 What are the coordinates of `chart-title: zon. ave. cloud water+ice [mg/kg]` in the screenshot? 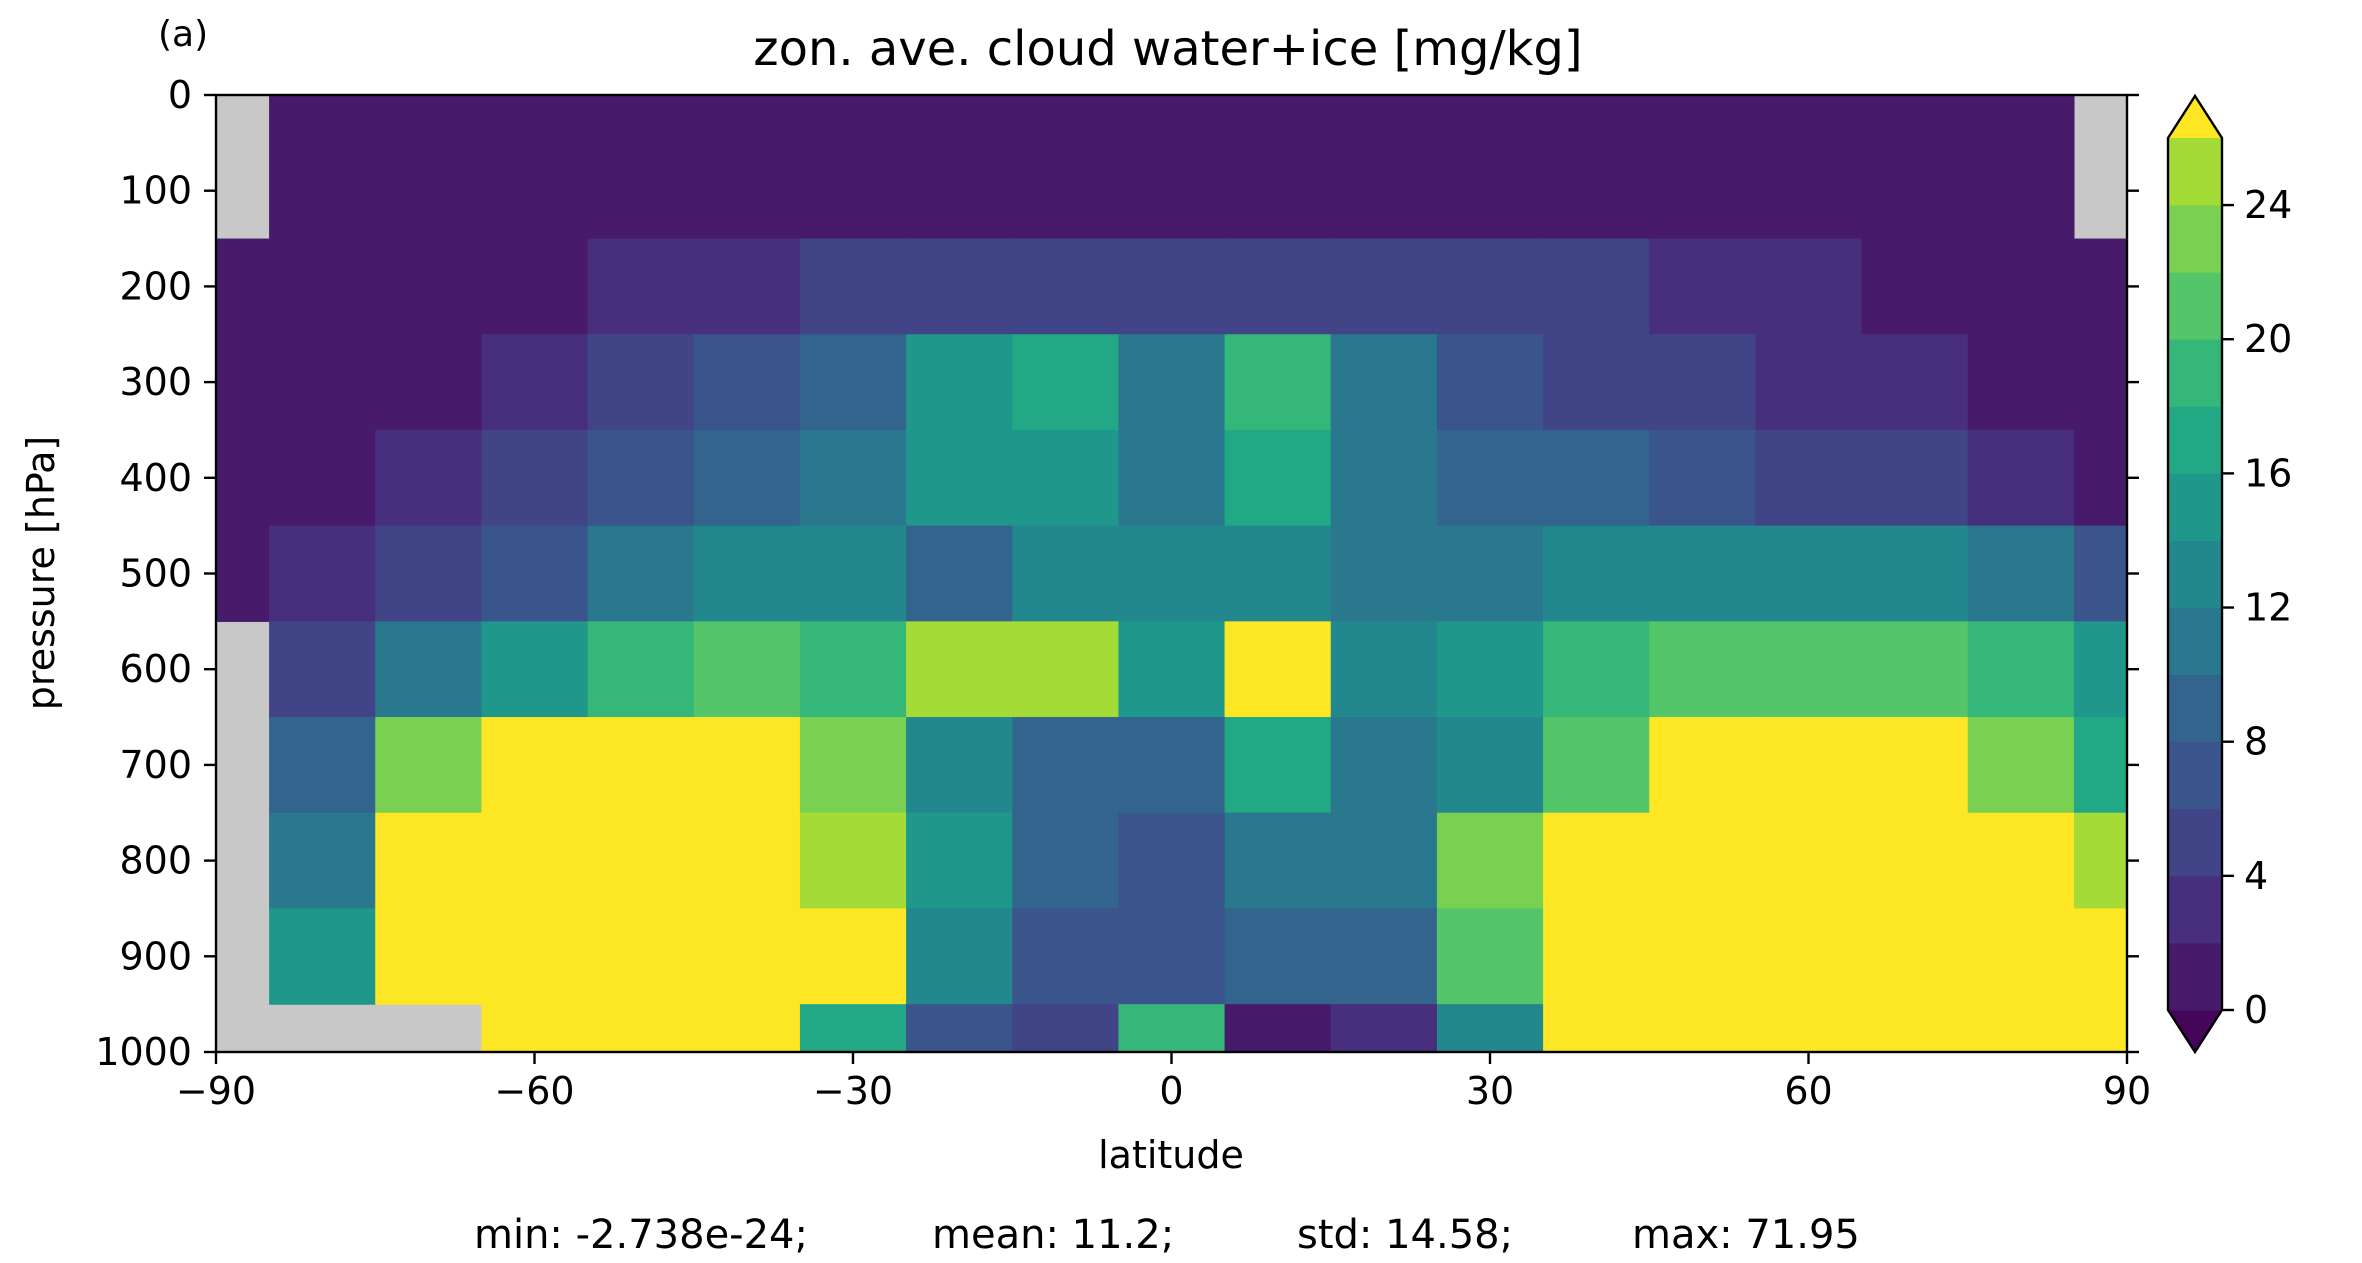 It's located at (1167, 49).